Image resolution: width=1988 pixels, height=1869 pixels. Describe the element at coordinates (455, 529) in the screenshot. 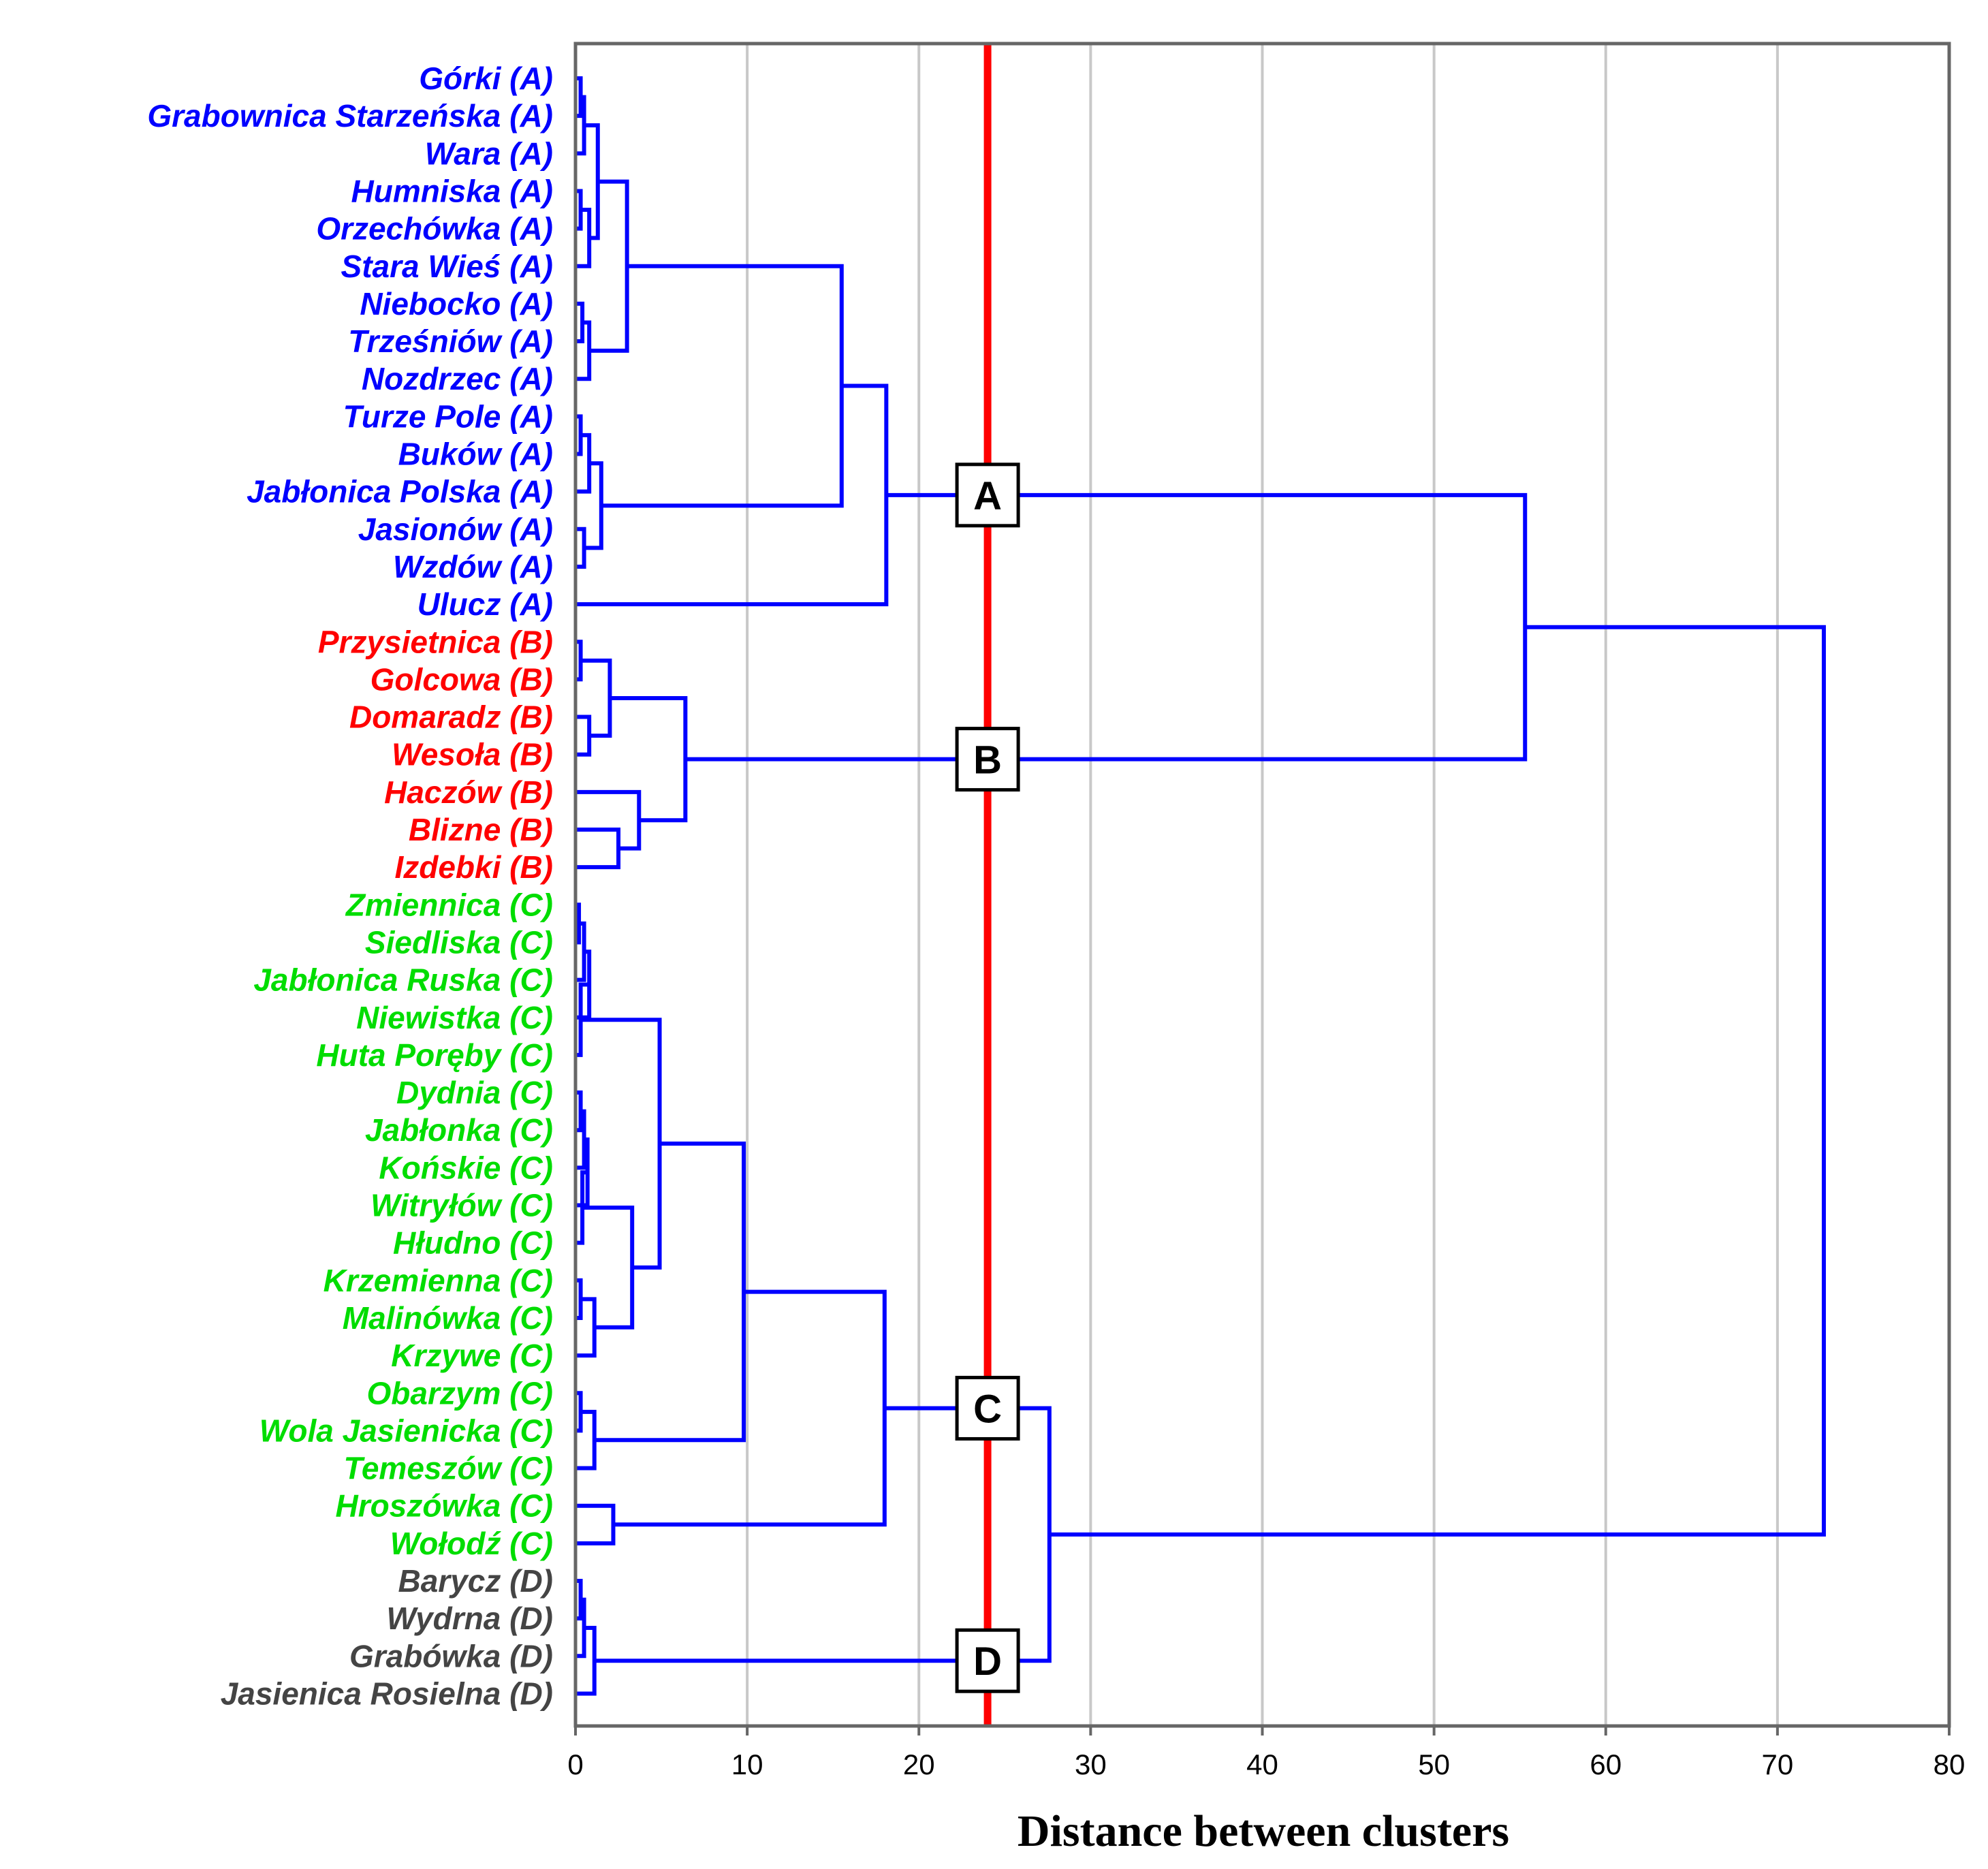

I see `leaf-label: Jasionów (A)` at that location.